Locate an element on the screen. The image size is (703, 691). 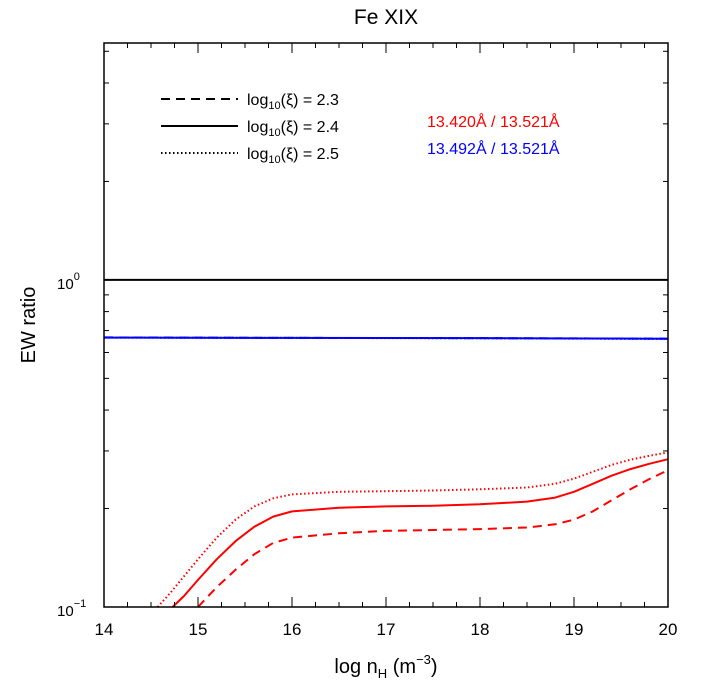
x-axis-label-end: ) is located at coordinates (434, 667).